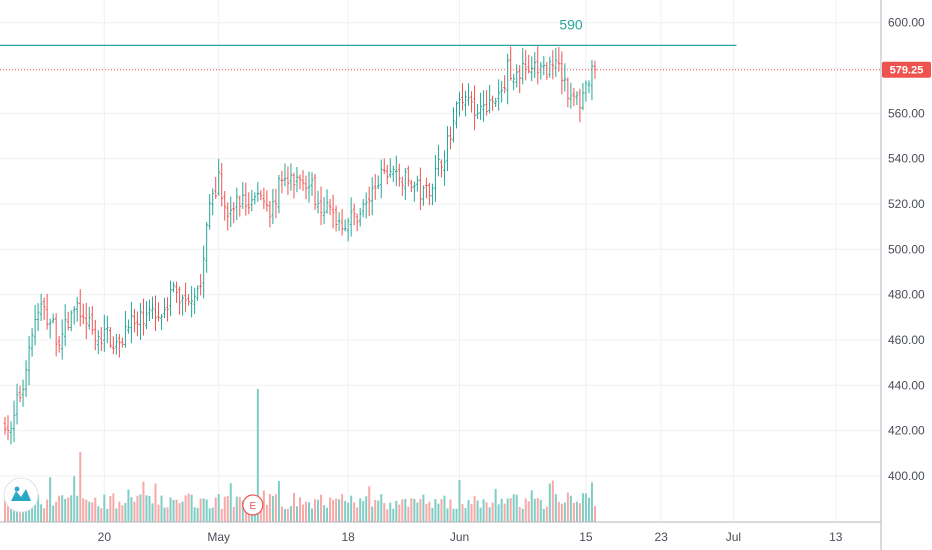 Image resolution: width=932 pixels, height=550 pixels. I want to click on time-axis: 20 May 18 Jun 15 23 Jul 13, so click(470, 537).